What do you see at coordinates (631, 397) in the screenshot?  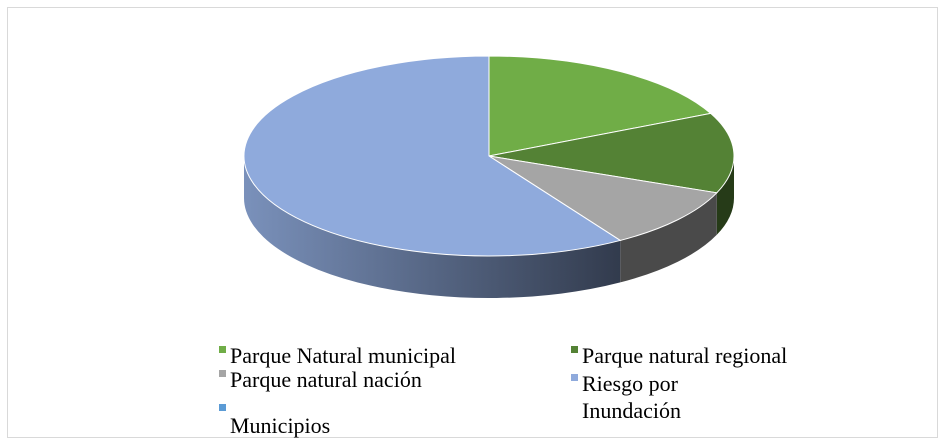 I see `legend-label: Riesgo por Inundación` at bounding box center [631, 397].